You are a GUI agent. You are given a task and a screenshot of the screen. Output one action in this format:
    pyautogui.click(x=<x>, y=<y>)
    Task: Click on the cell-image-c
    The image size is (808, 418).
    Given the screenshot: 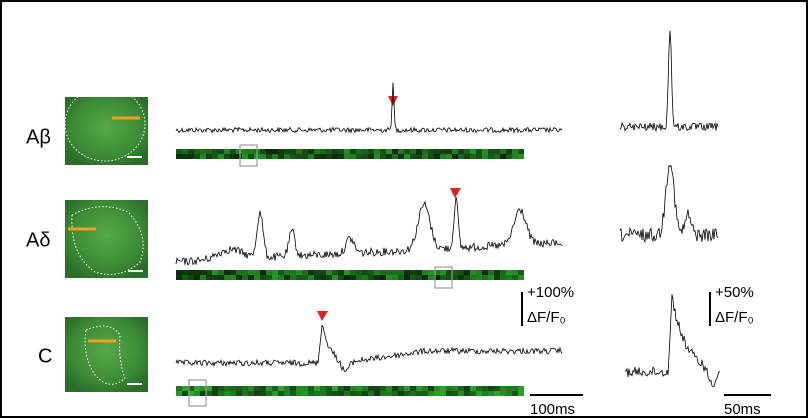 What is the action you would take?
    pyautogui.click(x=106, y=354)
    